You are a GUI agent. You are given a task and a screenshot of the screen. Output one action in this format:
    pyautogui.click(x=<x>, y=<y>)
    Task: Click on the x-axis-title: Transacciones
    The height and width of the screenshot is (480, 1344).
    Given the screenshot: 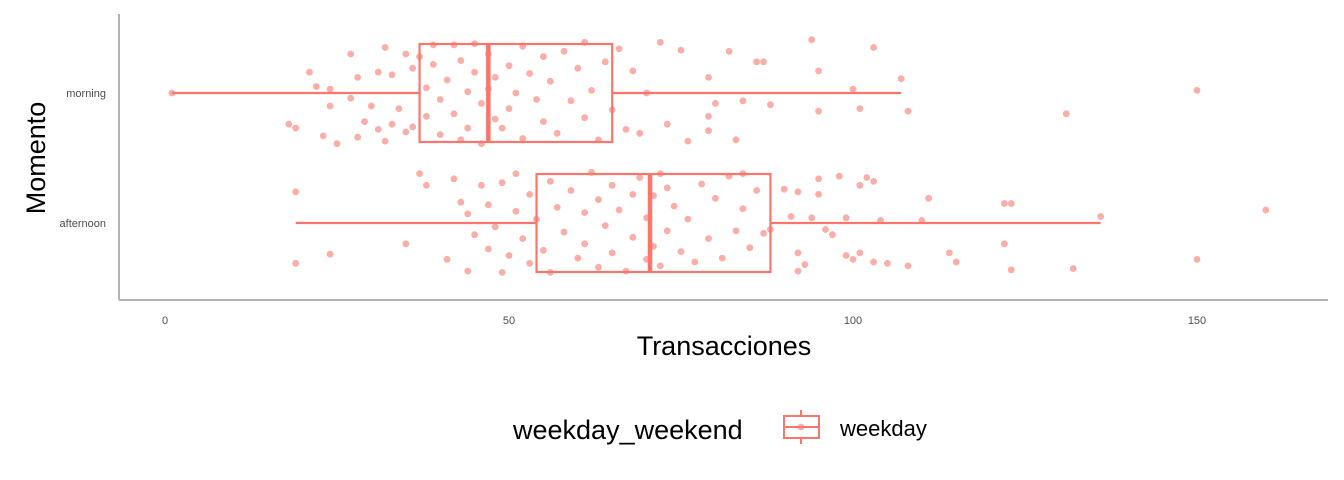 What is the action you would take?
    pyautogui.click(x=724, y=346)
    